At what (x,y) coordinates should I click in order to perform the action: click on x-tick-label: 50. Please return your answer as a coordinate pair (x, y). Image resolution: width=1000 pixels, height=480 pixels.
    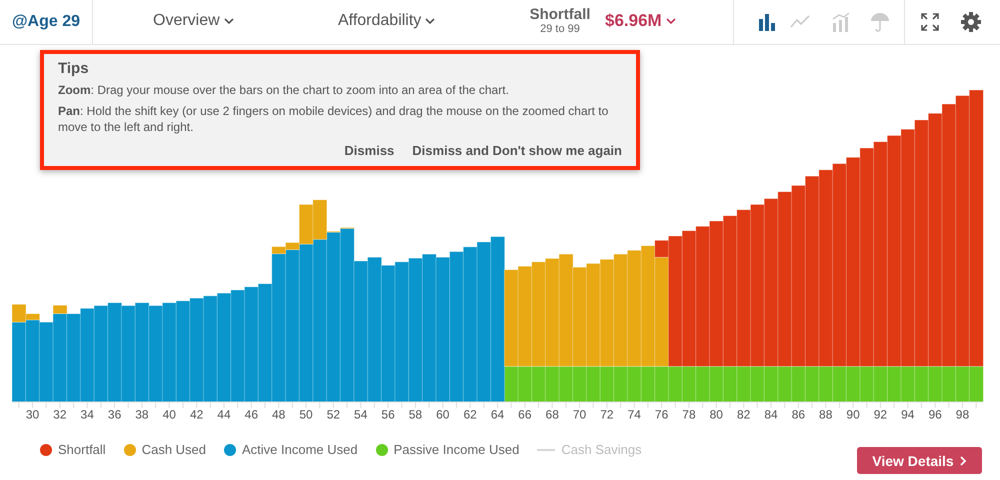
    Looking at the image, I should click on (306, 415).